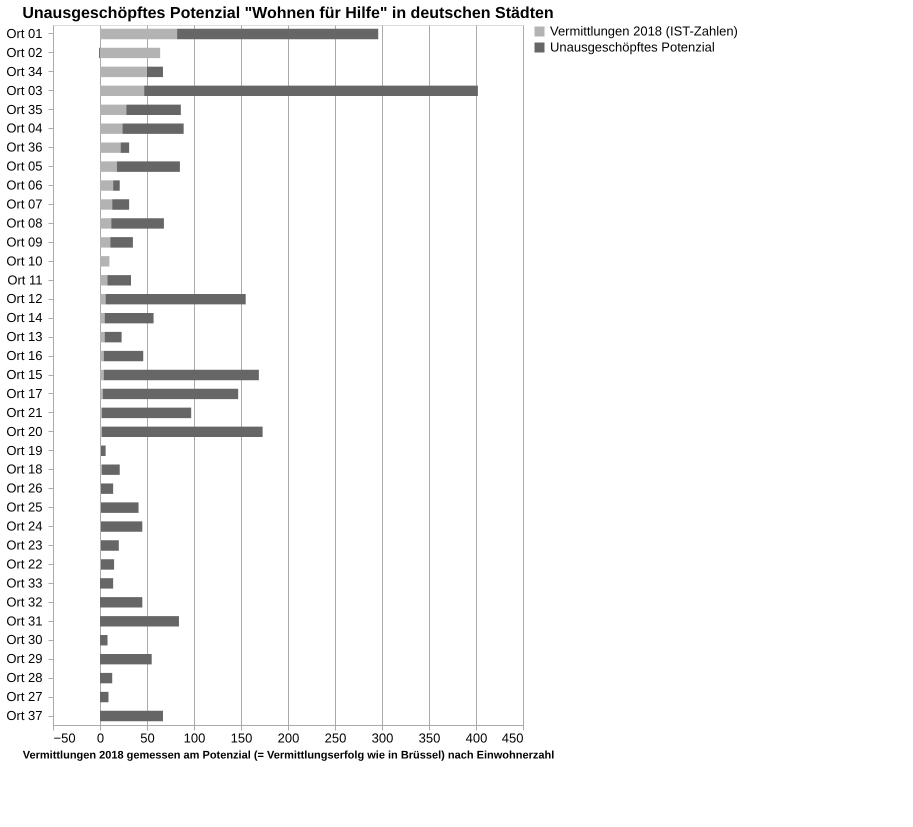 The width and height of the screenshot is (913, 827). What do you see at coordinates (477, 738) in the screenshot?
I see `x-tick-label: 400` at bounding box center [477, 738].